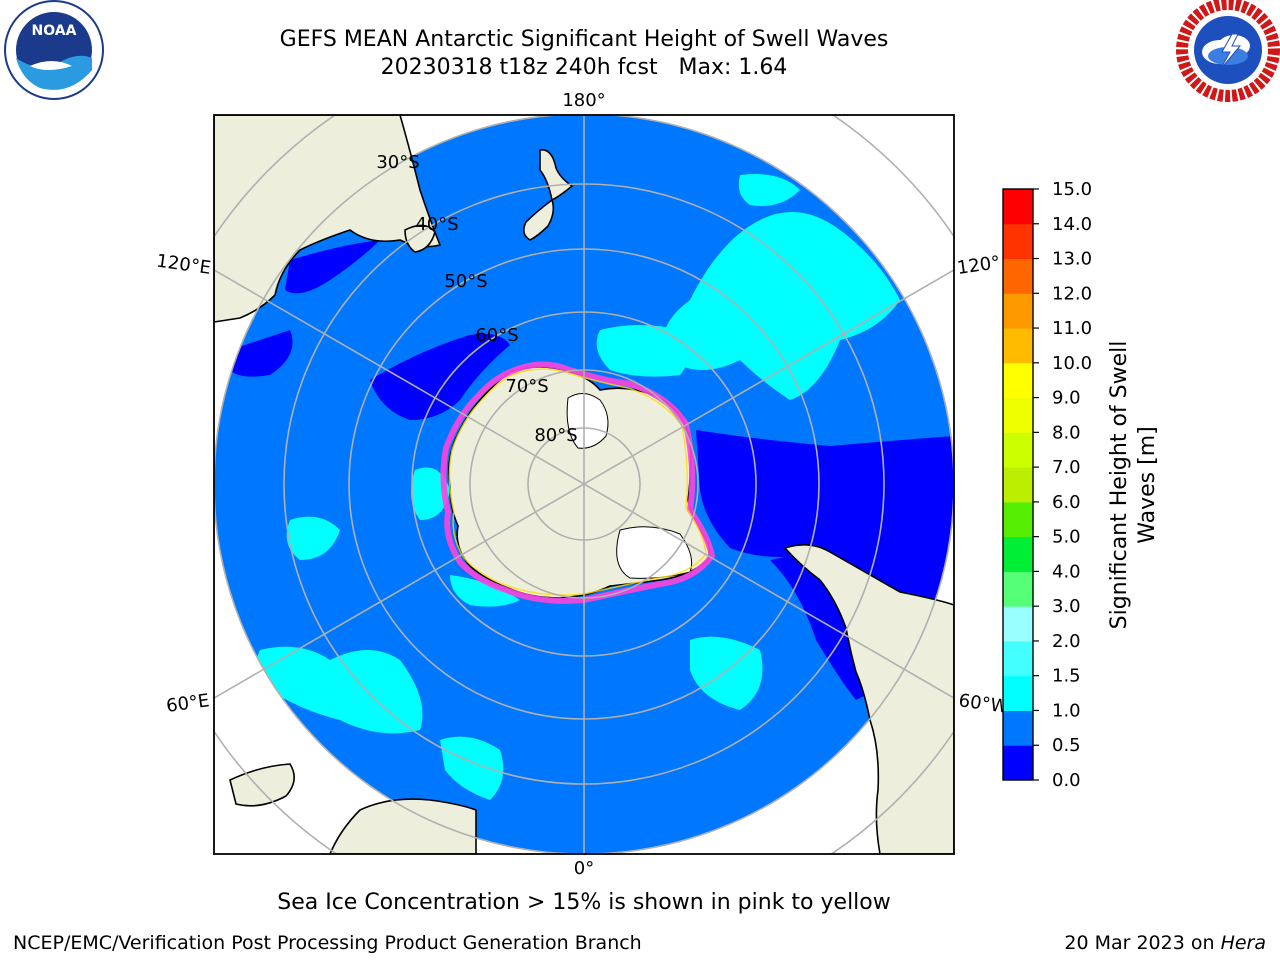 The image size is (1280, 960). Describe the element at coordinates (577, 482) in the screenshot. I see `sea-ice-edge-yellow` at that location.